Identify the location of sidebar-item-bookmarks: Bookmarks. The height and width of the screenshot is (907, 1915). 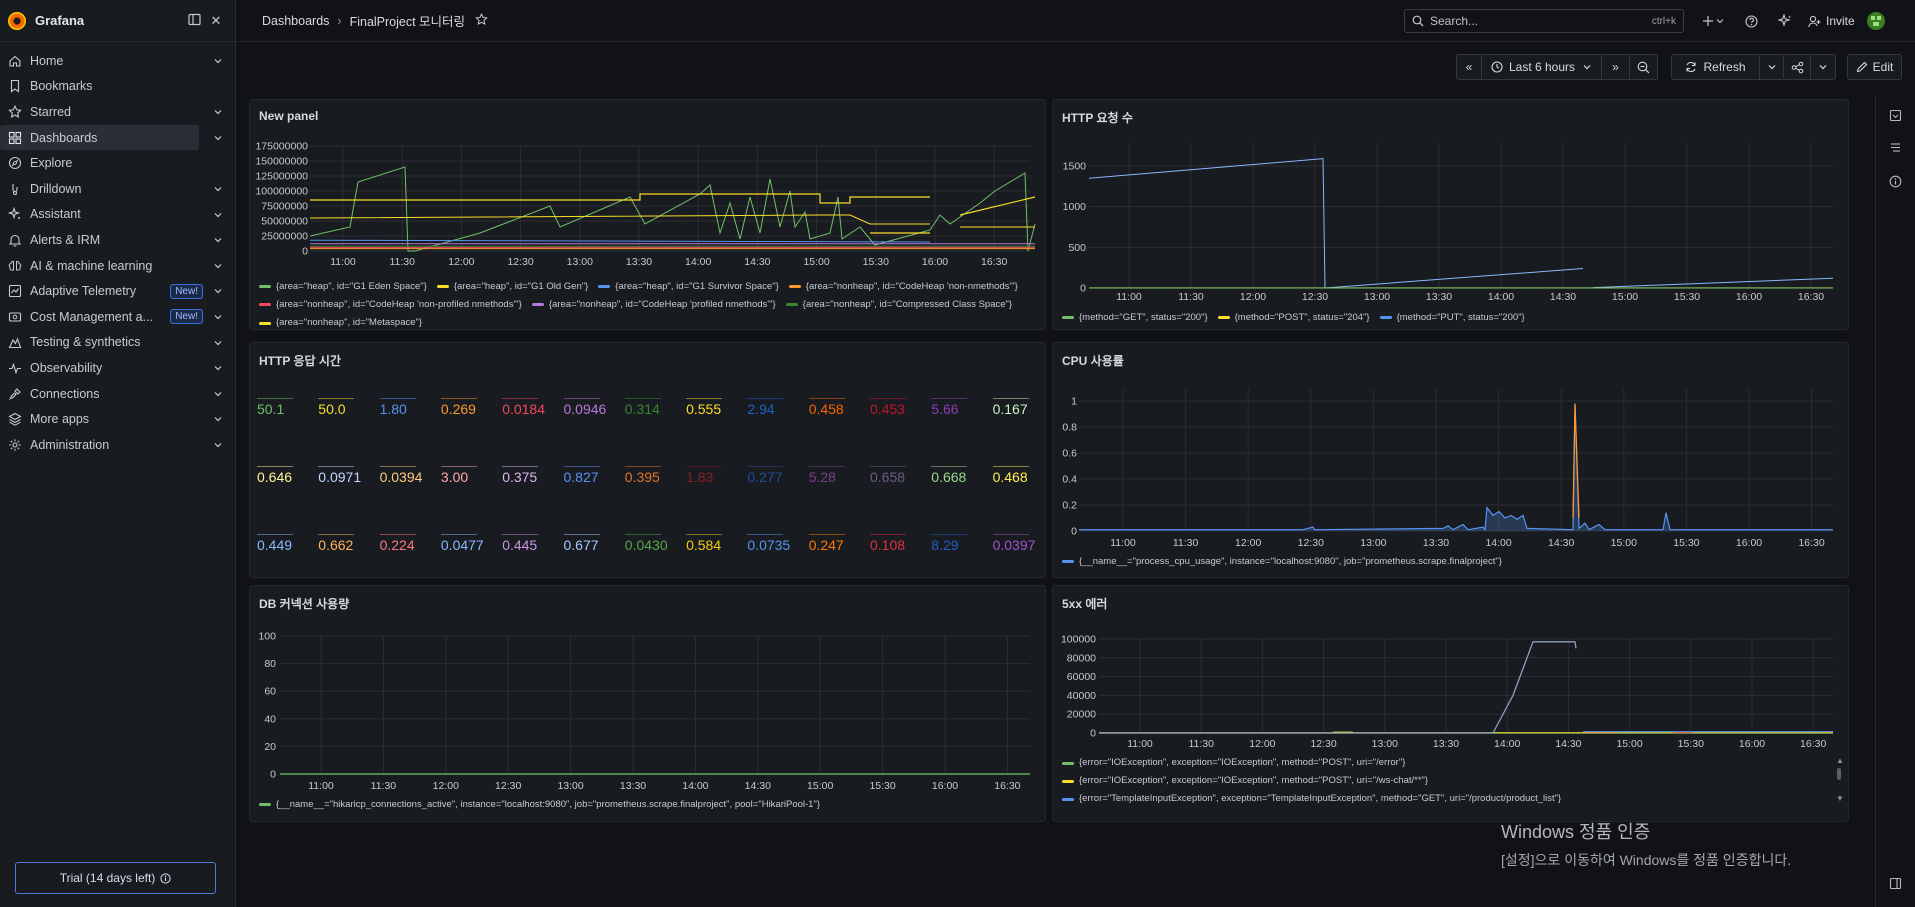
(117, 87).